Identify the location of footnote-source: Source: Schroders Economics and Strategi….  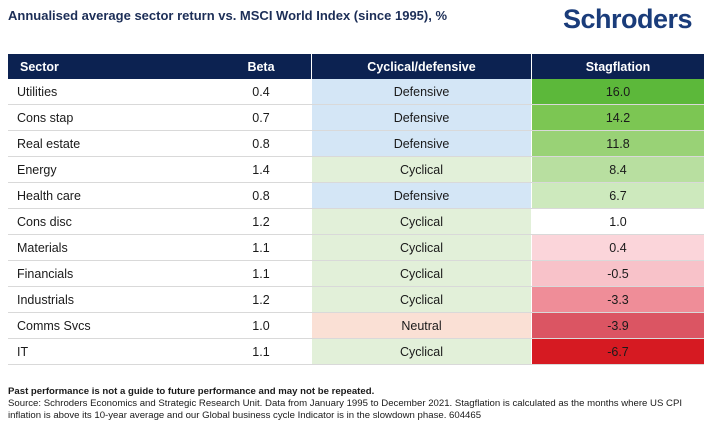
(345, 409).